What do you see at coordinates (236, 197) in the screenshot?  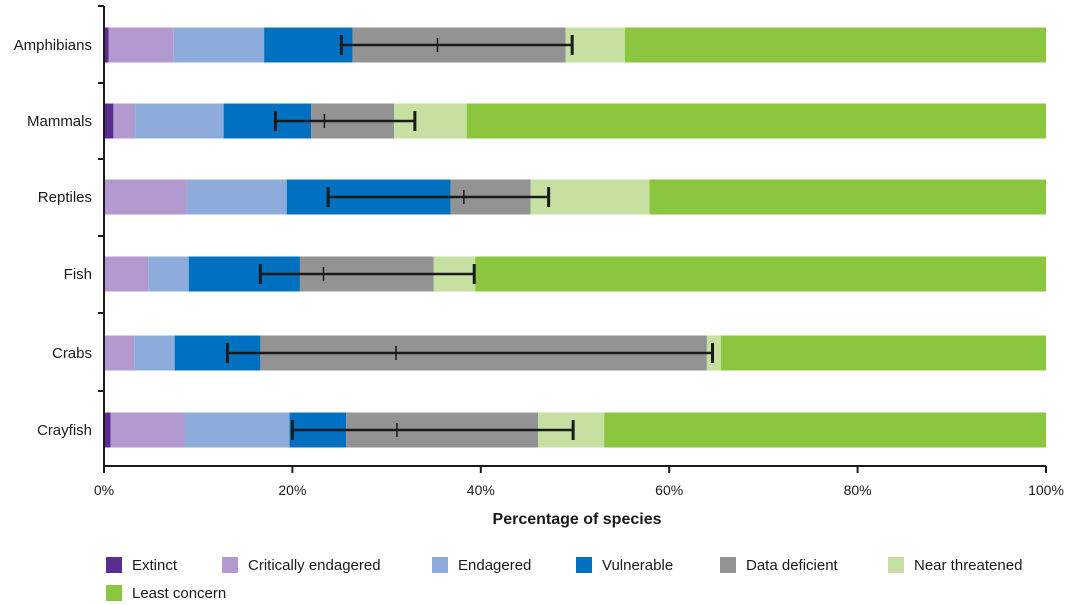 I see `bar-reptiles-endagered` at bounding box center [236, 197].